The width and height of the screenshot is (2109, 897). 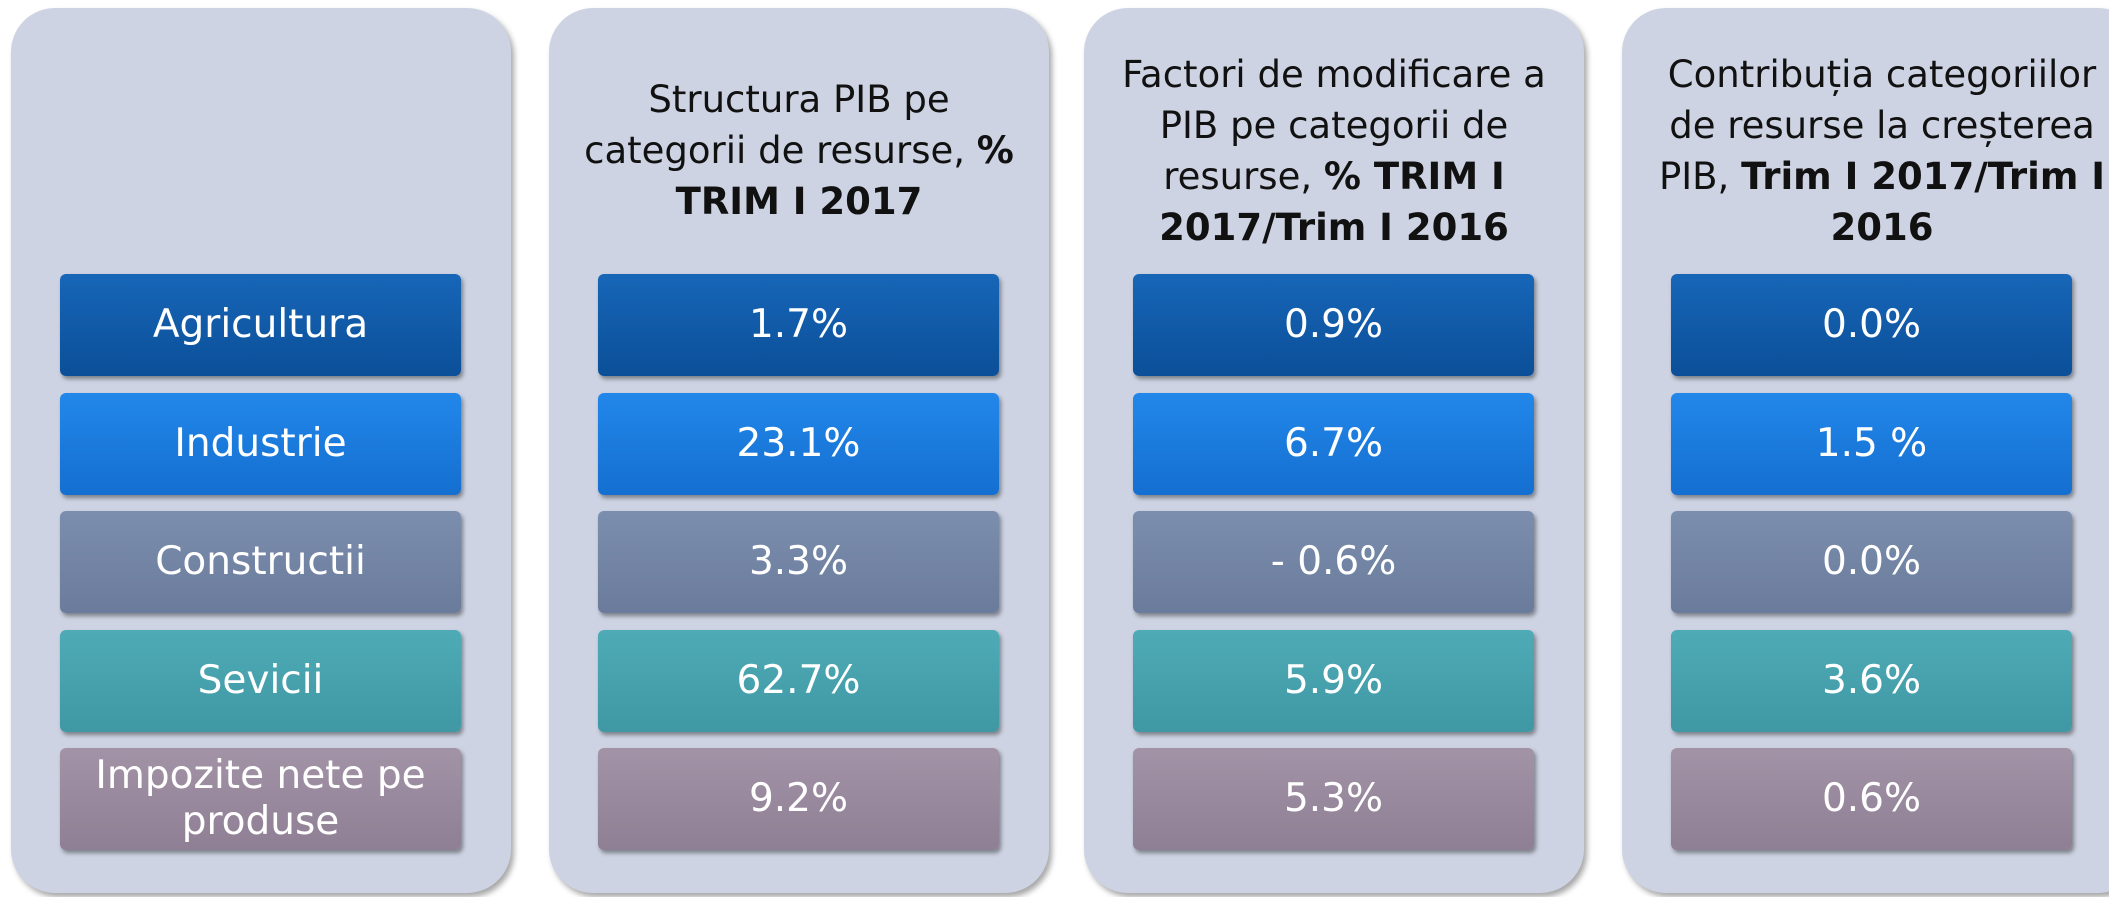 I want to click on value-cell: 5.3%, so click(x=1333, y=799).